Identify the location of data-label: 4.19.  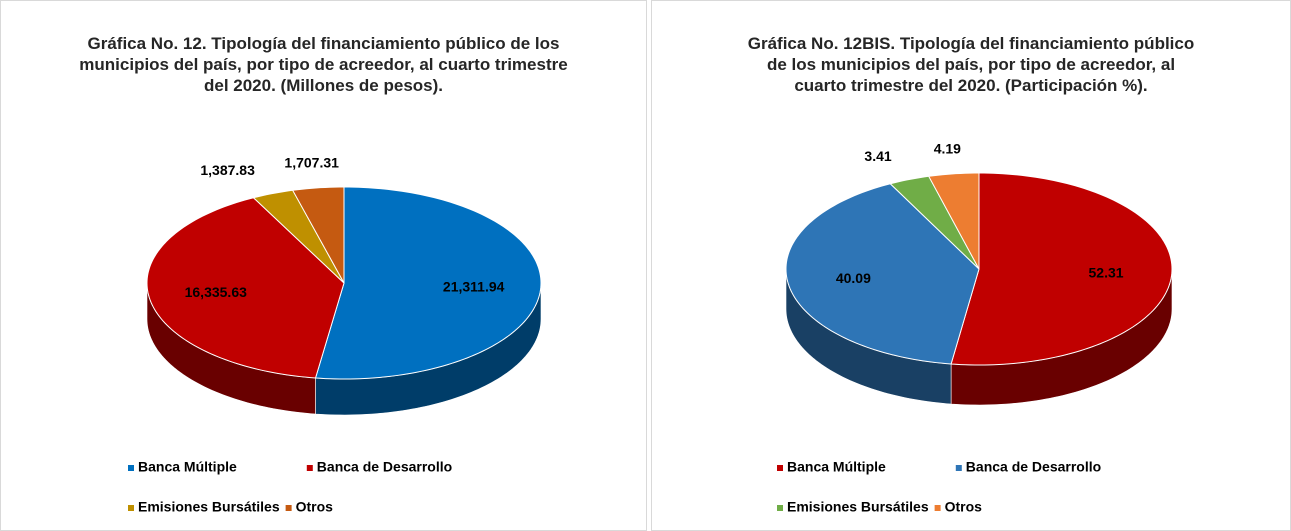
(947, 149).